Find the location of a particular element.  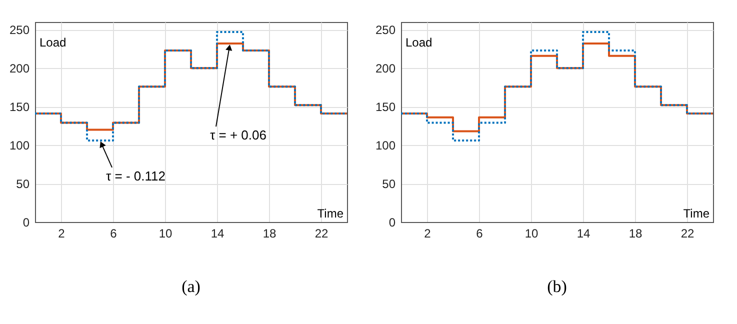

annotation: τ = + 0.06 is located at coordinates (238, 135).